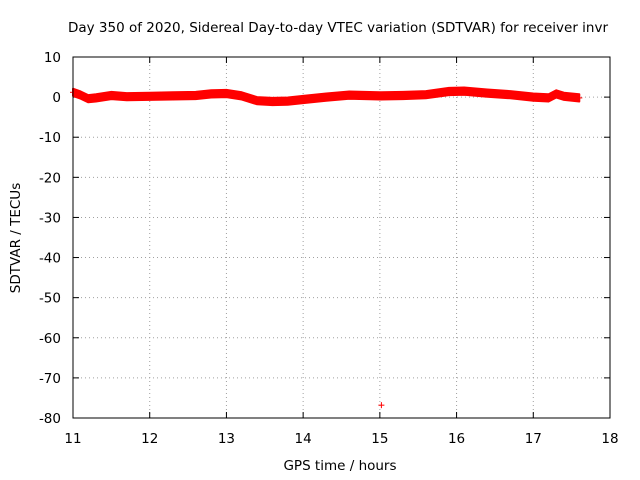 The width and height of the screenshot is (640, 480). I want to click on y-tick-label: -30, so click(50, 218).